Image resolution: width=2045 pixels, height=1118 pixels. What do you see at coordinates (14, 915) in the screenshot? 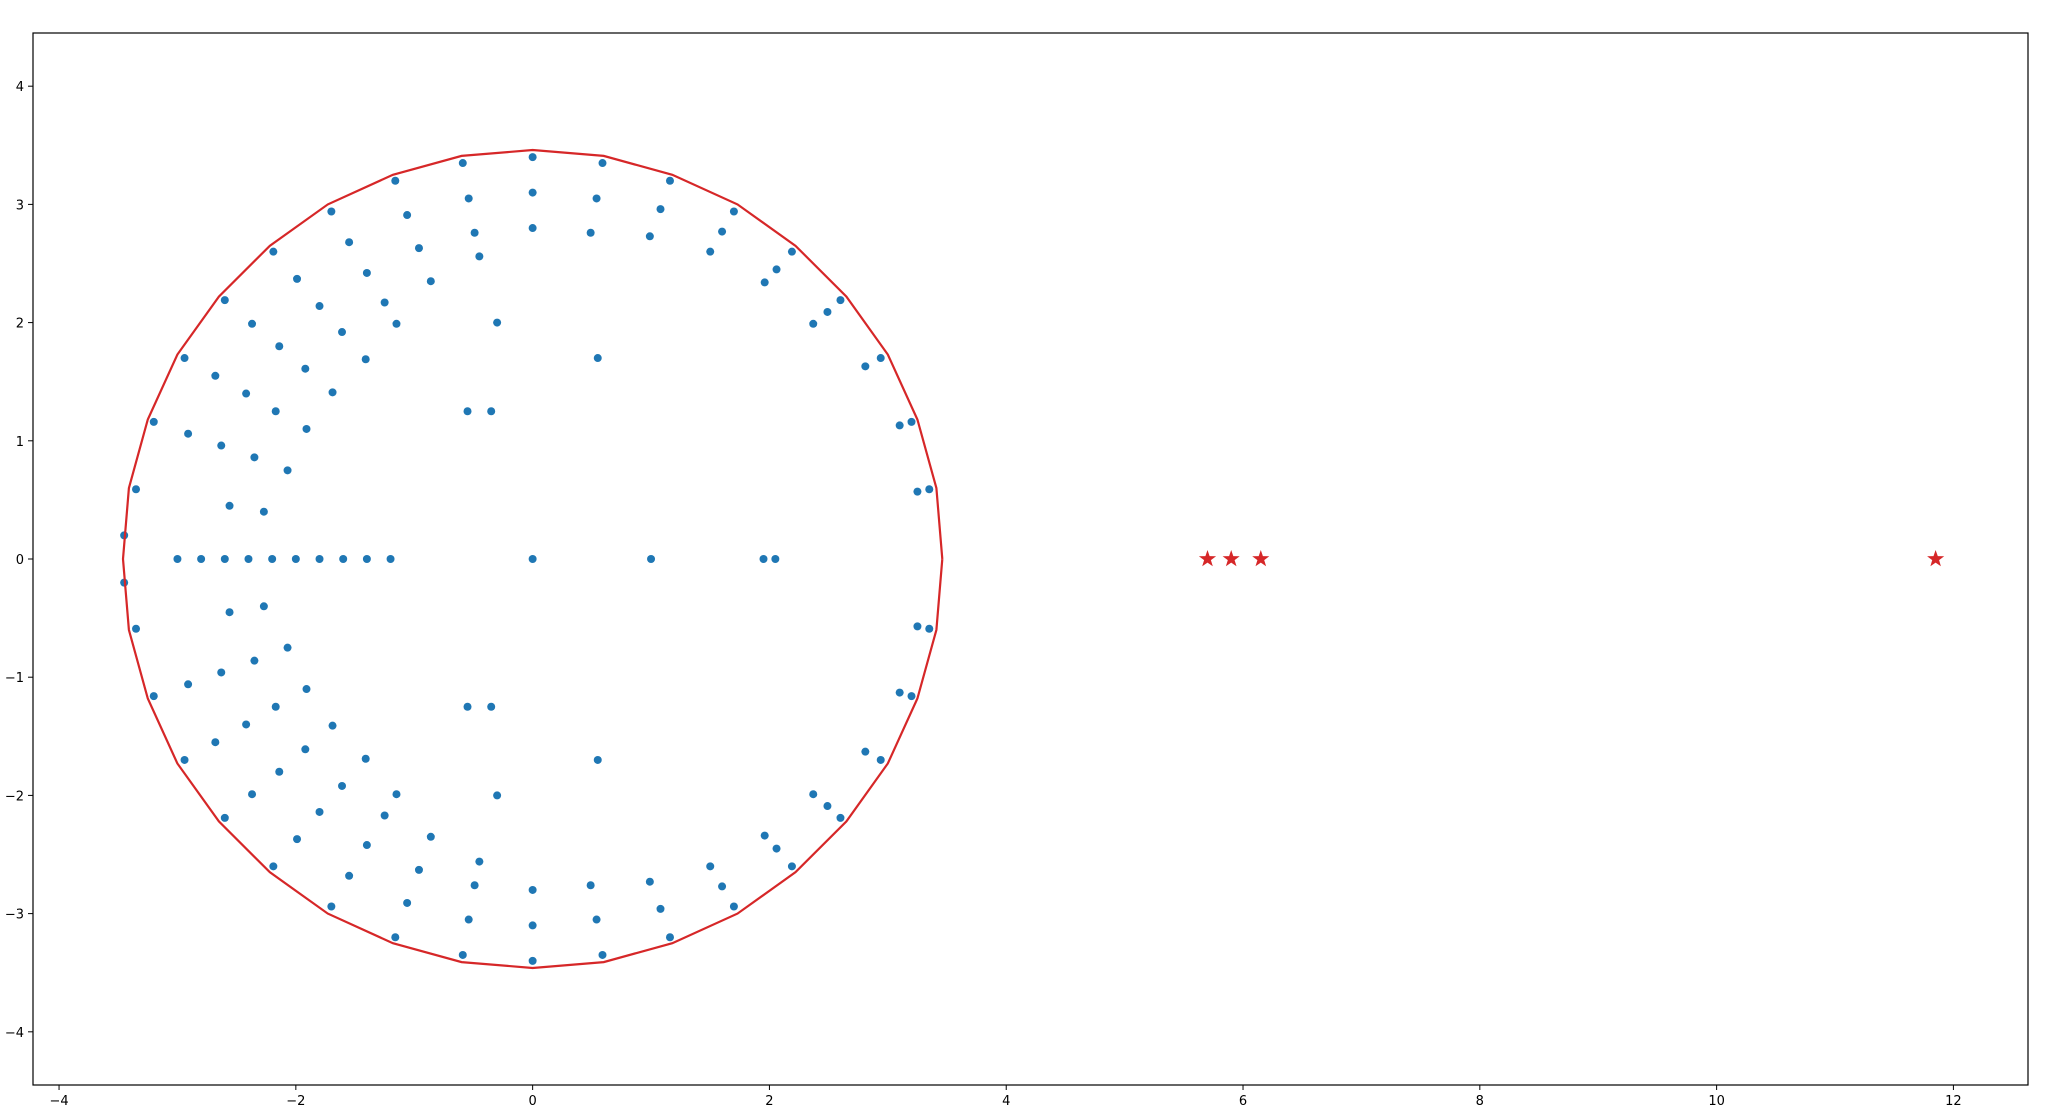
I see `y-tick-label: −3` at bounding box center [14, 915].